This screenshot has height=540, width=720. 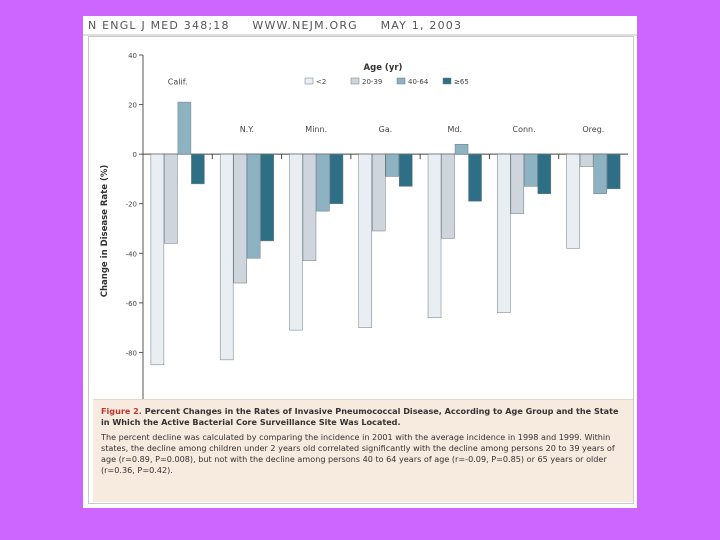 What do you see at coordinates (132, 106) in the screenshot?
I see `y-tick-label: 20` at bounding box center [132, 106].